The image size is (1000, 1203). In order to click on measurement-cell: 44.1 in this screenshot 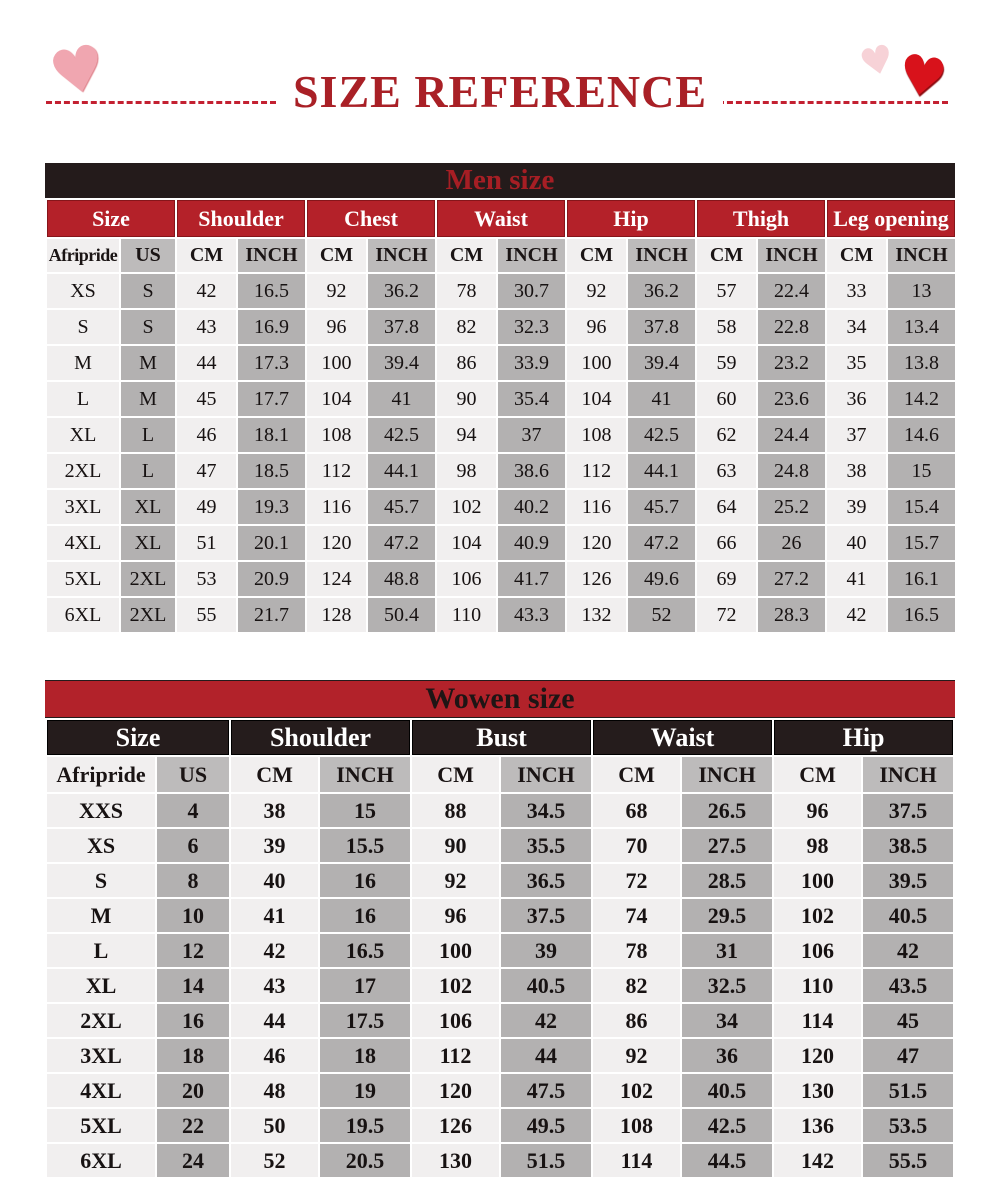, I will do `click(402, 471)`.